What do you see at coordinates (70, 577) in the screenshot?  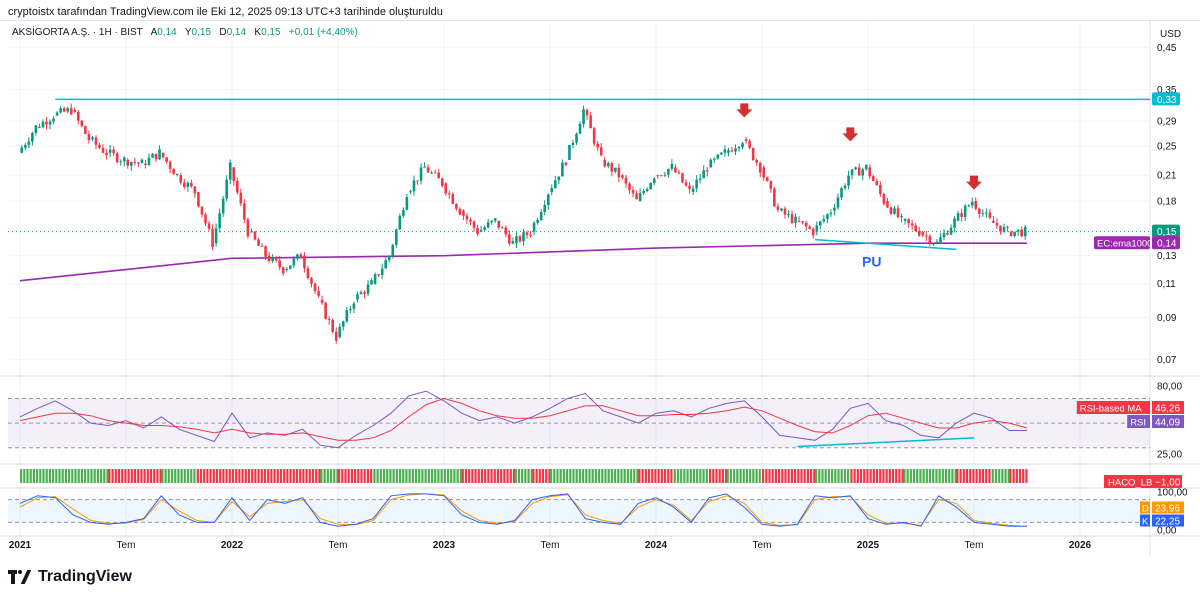 I see `tradingview-logo: TradingView` at bounding box center [70, 577].